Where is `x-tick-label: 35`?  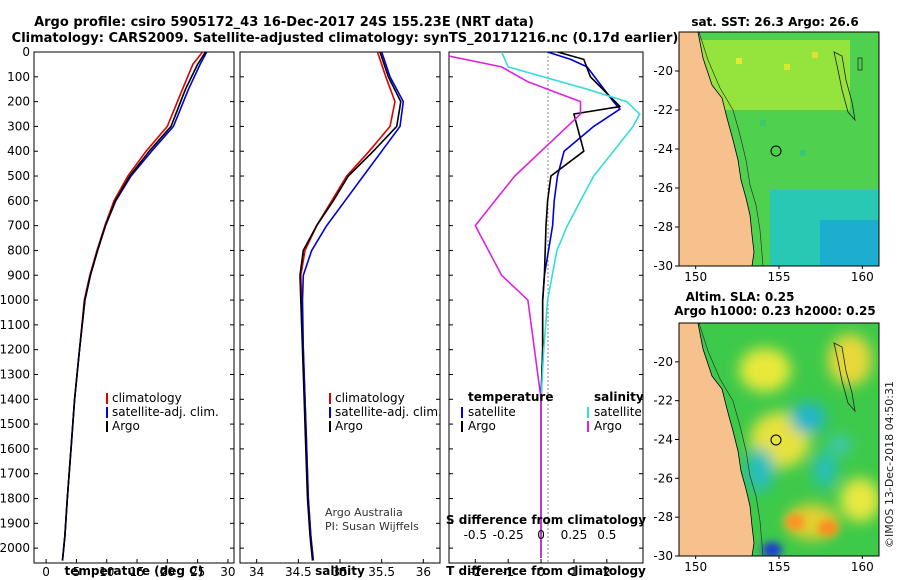 x-tick-label: 35 is located at coordinates (339, 572).